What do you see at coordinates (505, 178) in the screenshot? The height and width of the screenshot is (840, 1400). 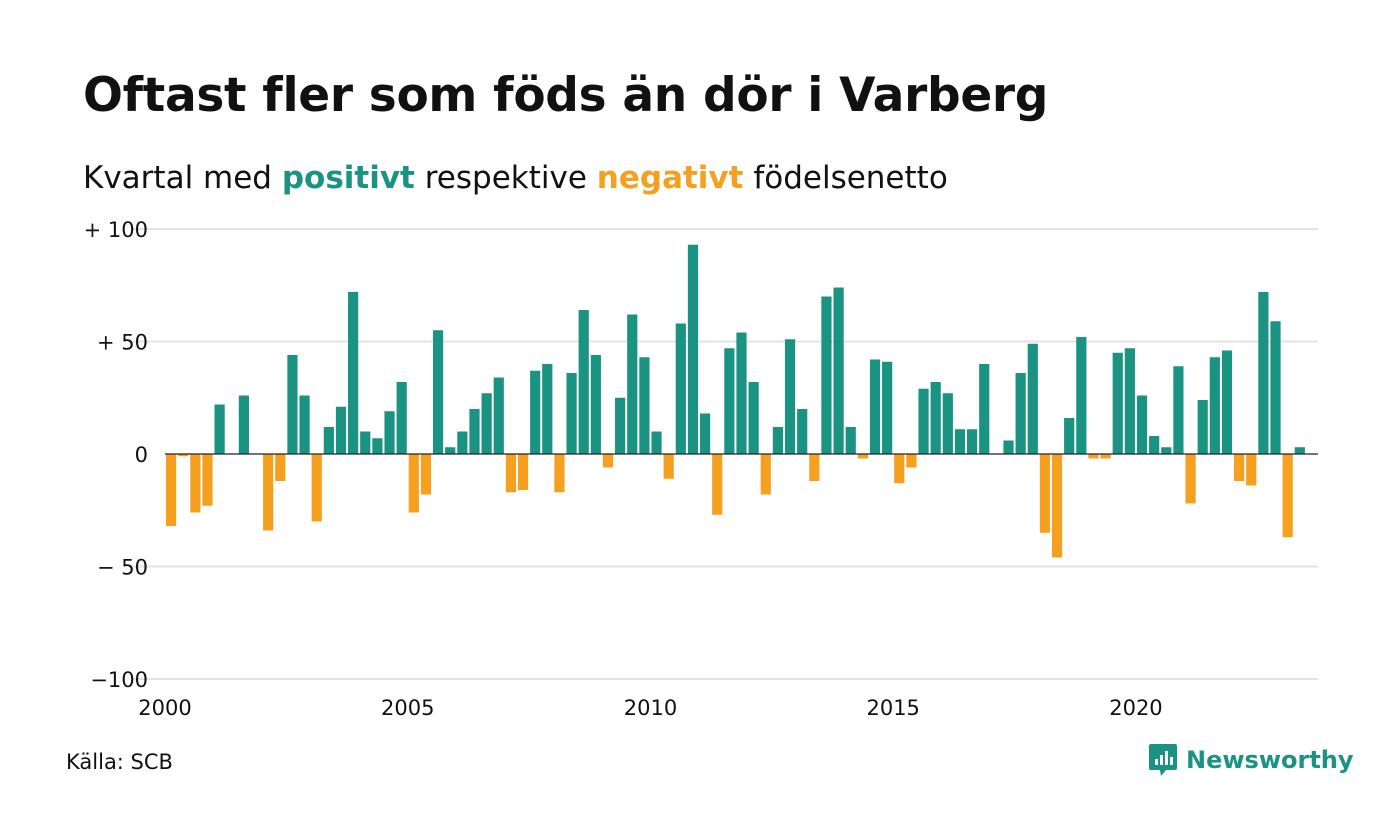 I see `subtitle-middle: respektive` at bounding box center [505, 178].